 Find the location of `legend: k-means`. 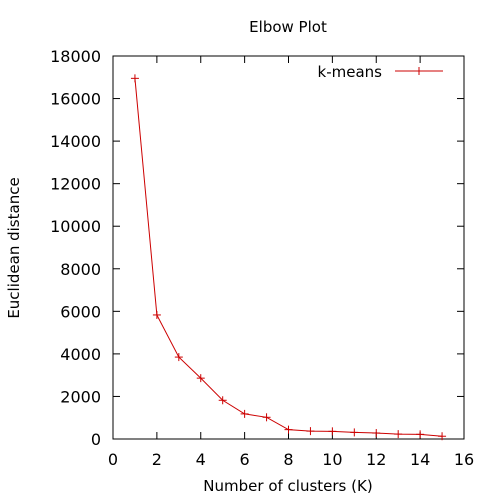

legend: k-means is located at coordinates (380, 72).